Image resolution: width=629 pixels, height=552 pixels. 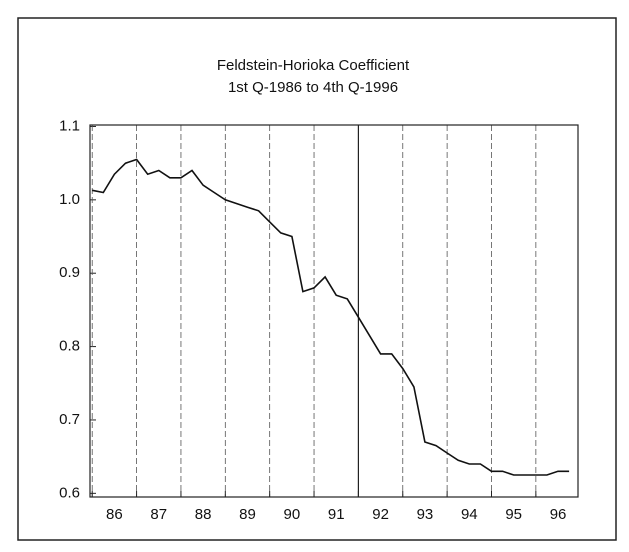 What do you see at coordinates (114, 514) in the screenshot?
I see `x-tick-label: 86` at bounding box center [114, 514].